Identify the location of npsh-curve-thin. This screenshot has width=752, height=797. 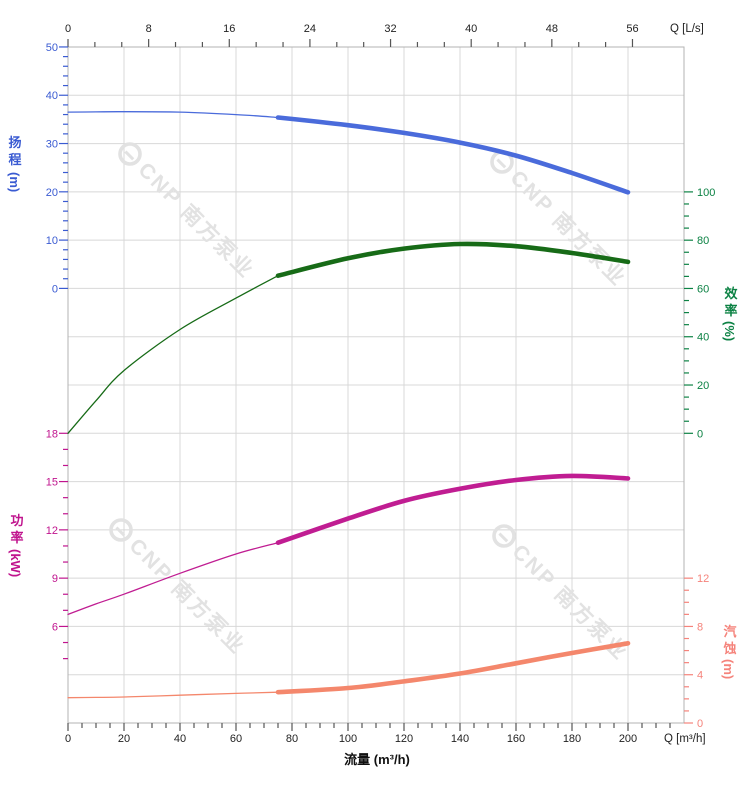
(173, 695).